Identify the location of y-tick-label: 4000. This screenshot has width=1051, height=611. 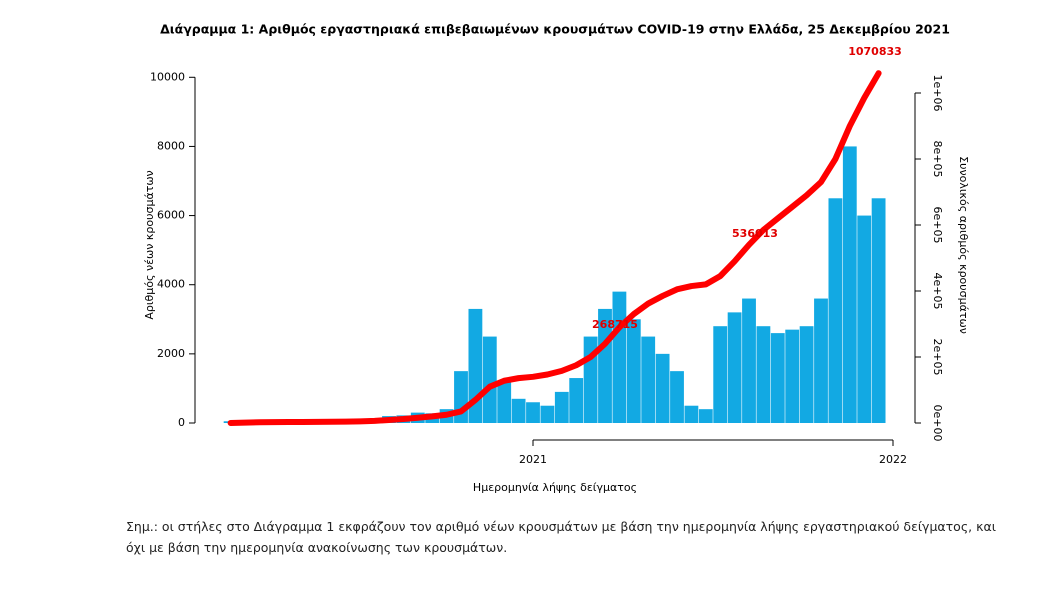
(171, 284).